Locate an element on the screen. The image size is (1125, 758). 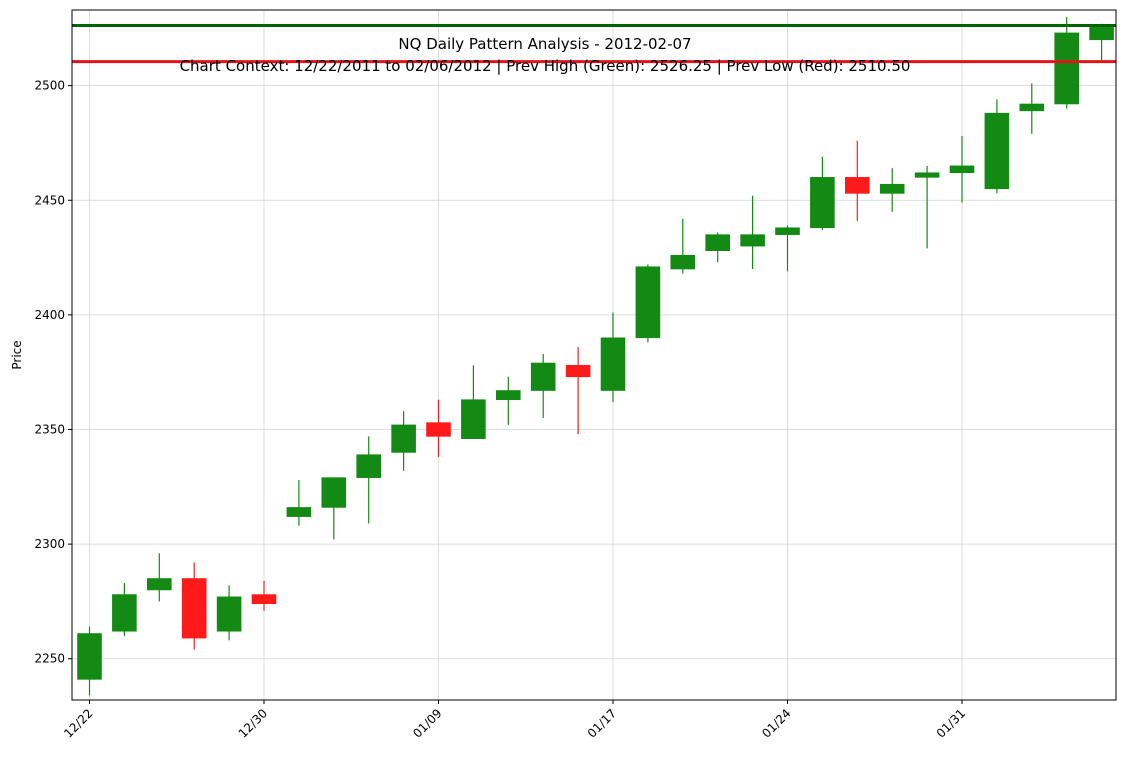
y-tick-label: 2400 is located at coordinates (49, 315).